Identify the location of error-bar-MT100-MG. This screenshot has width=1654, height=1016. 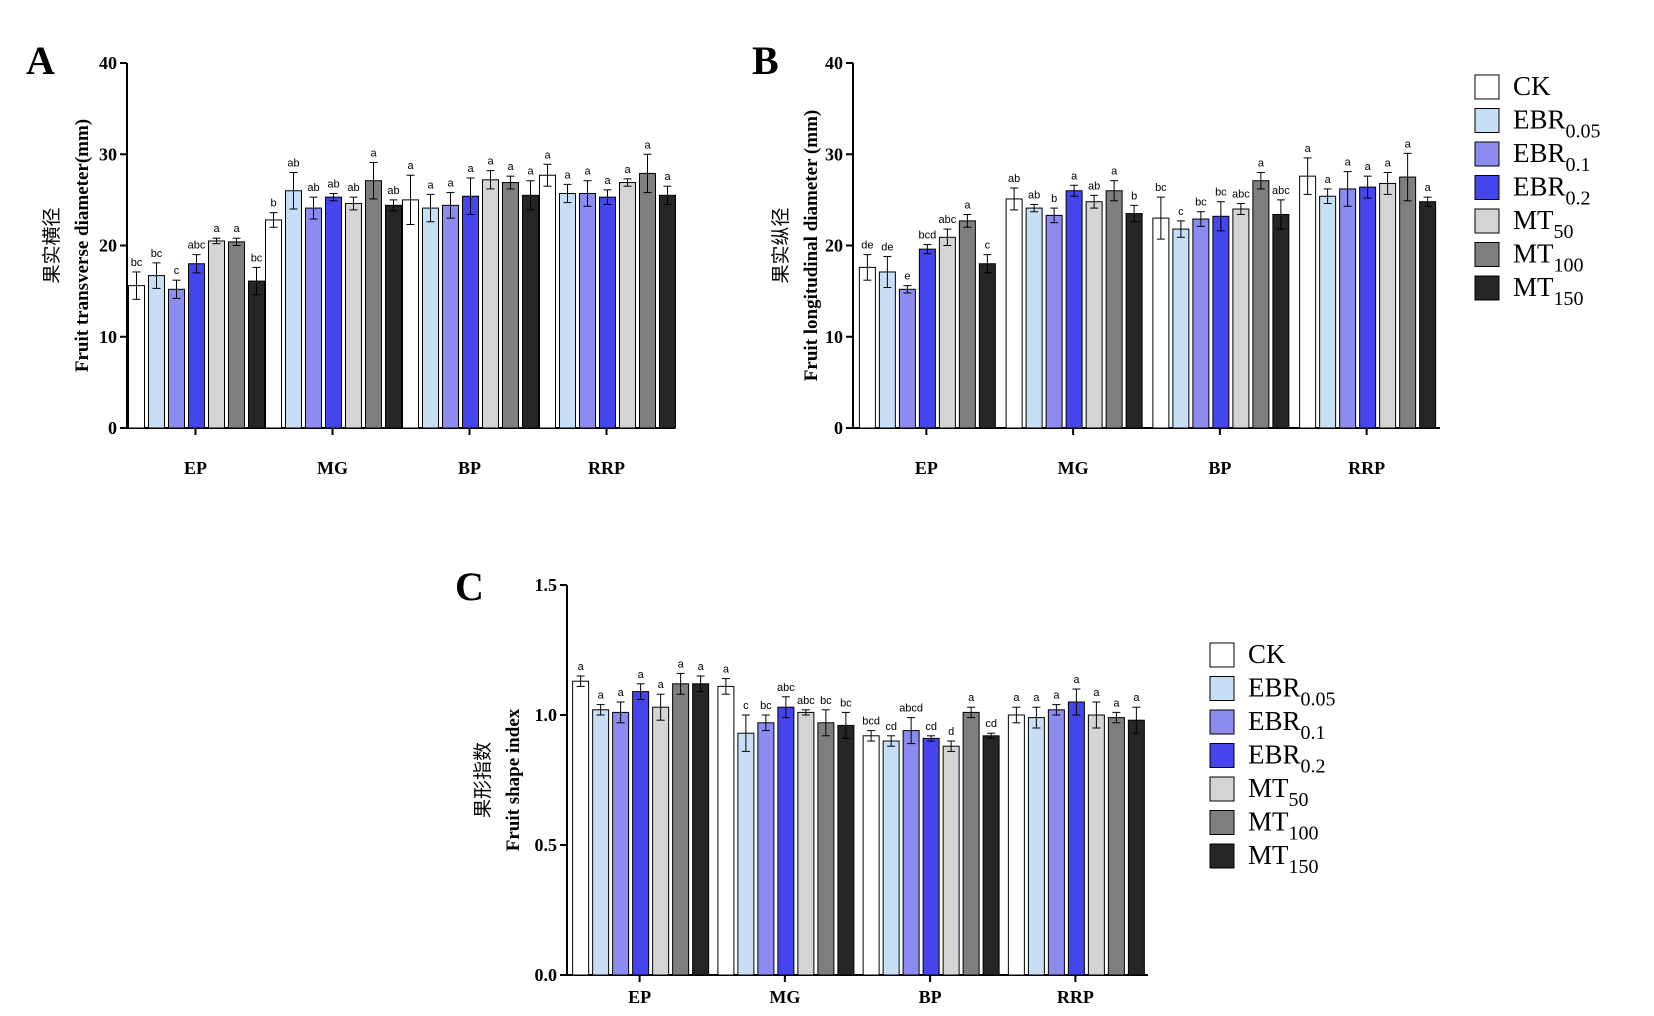
(373, 180).